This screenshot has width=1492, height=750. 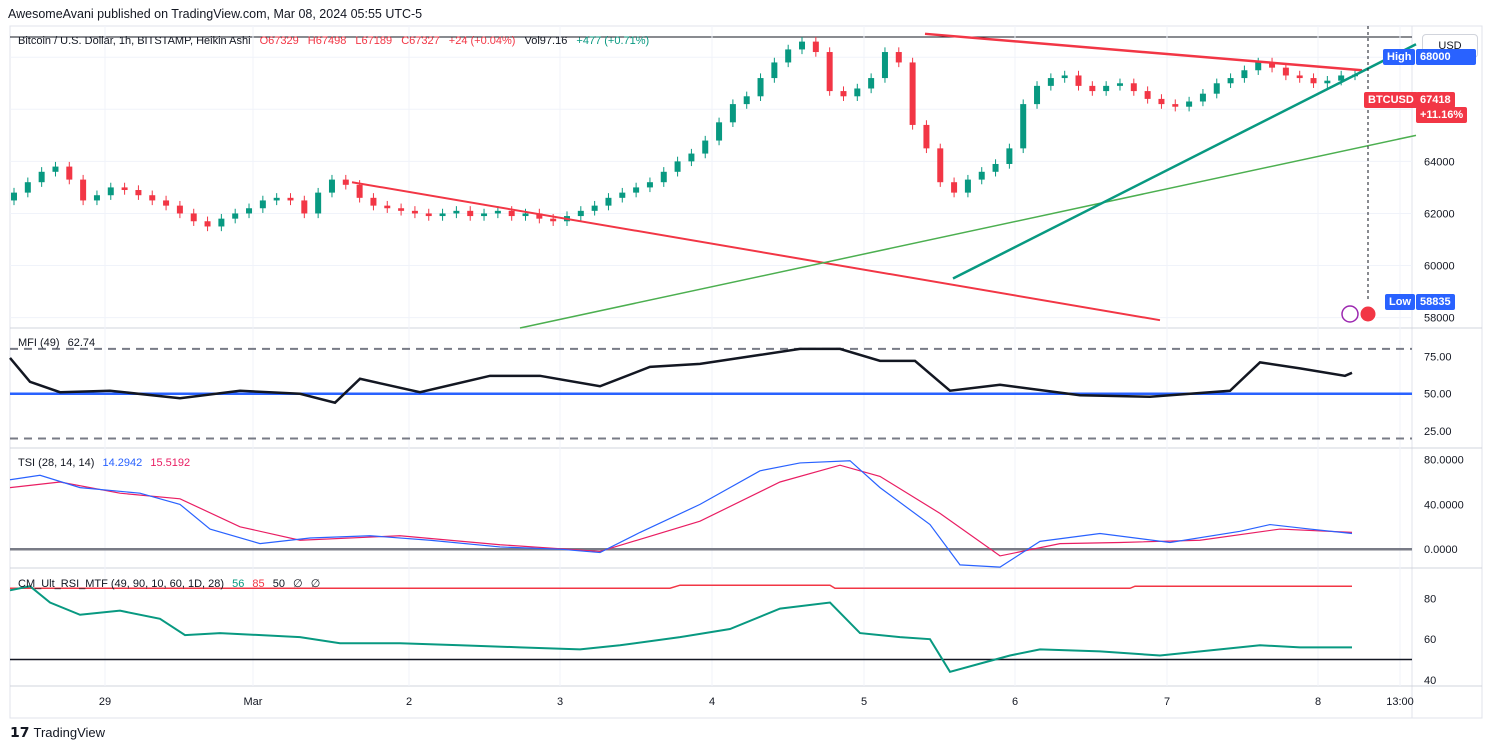 I want to click on symbol-tag: BTCUSD, so click(x=1391, y=100).